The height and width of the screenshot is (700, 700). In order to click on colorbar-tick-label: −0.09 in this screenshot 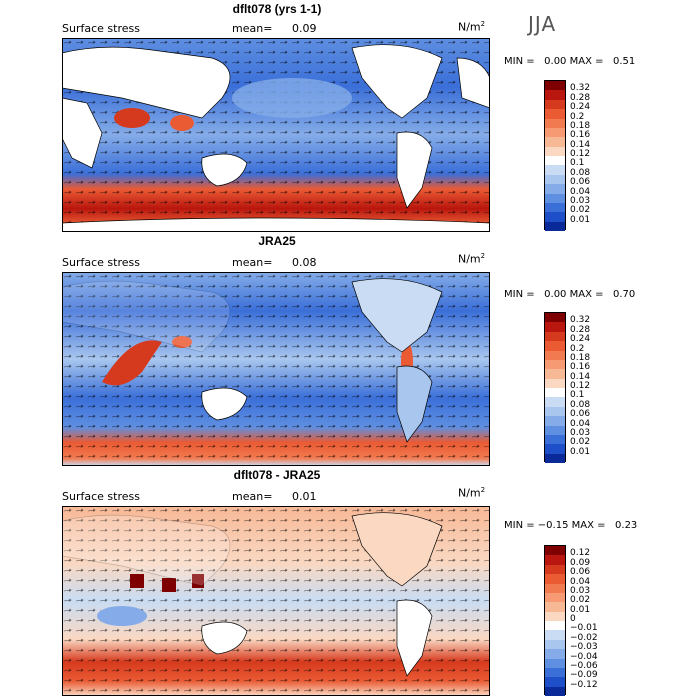, I will do `click(584, 675)`.